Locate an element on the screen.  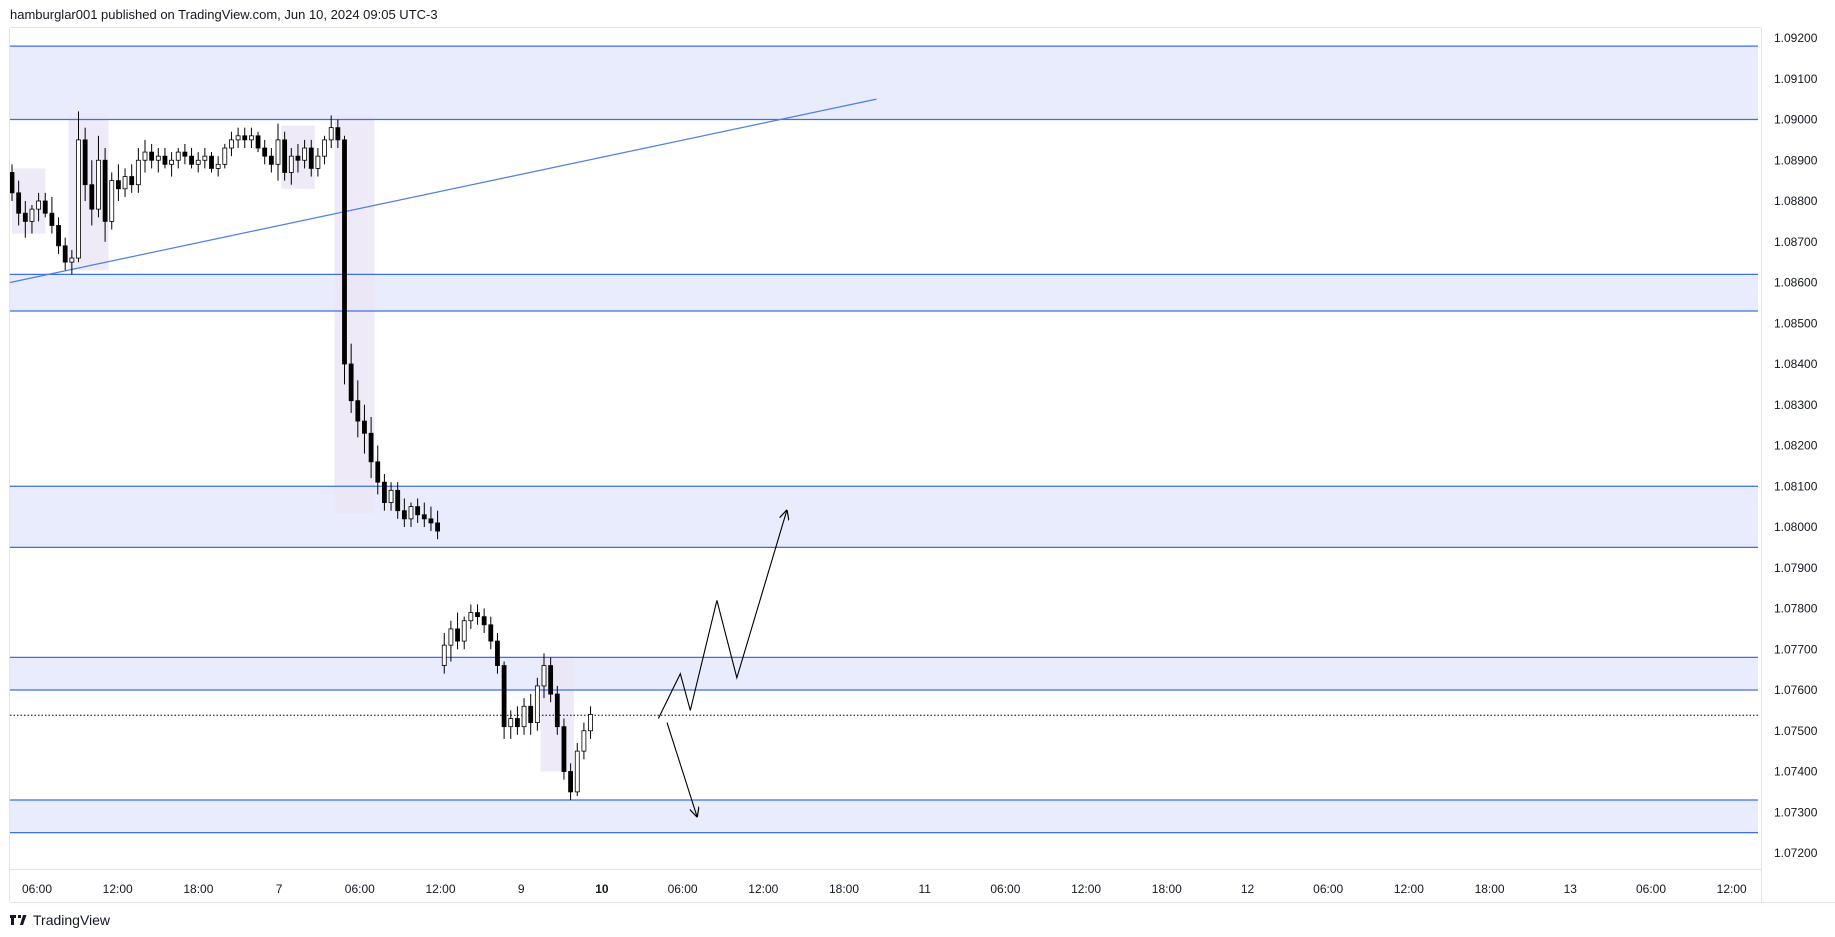
trend-line-layer is located at coordinates (443, 191).